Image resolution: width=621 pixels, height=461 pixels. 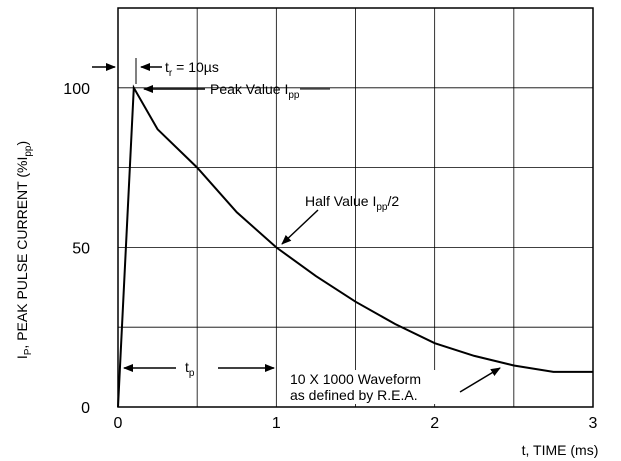 What do you see at coordinates (192, 69) in the screenshot?
I see `svg-text: tr = 10µs` at bounding box center [192, 69].